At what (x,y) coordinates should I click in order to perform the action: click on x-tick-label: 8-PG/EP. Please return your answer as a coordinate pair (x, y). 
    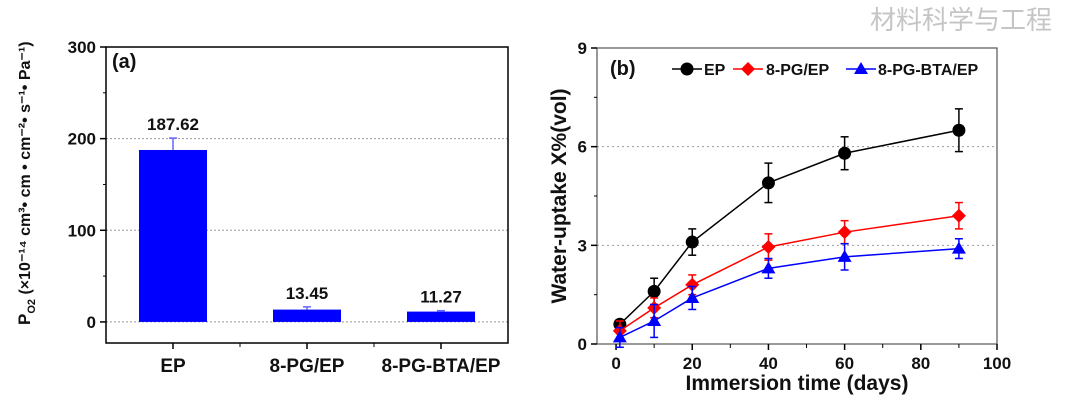
    Looking at the image, I should click on (307, 366).